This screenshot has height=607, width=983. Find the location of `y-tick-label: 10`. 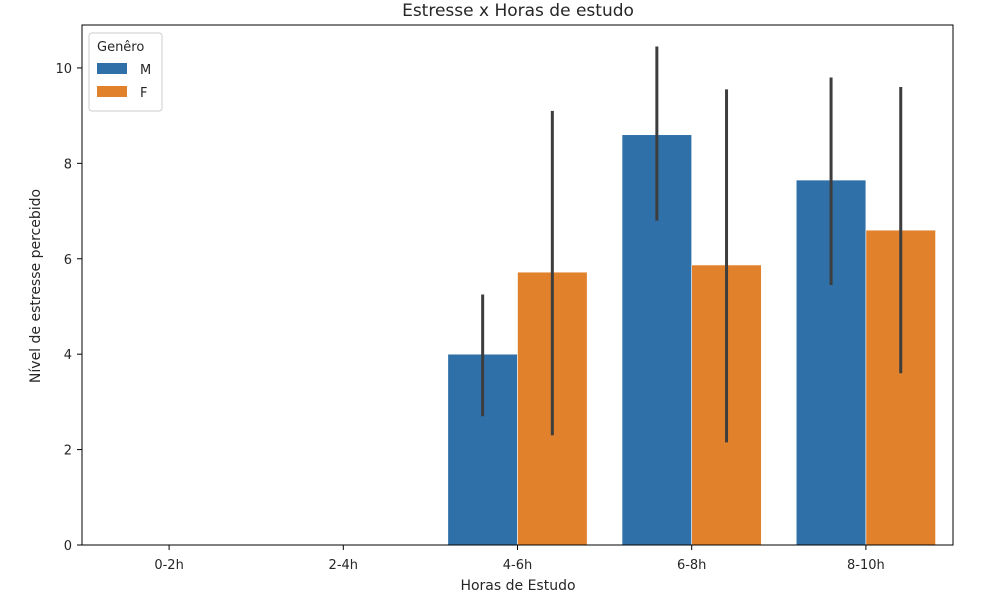

y-tick-label: 10 is located at coordinates (63, 69).